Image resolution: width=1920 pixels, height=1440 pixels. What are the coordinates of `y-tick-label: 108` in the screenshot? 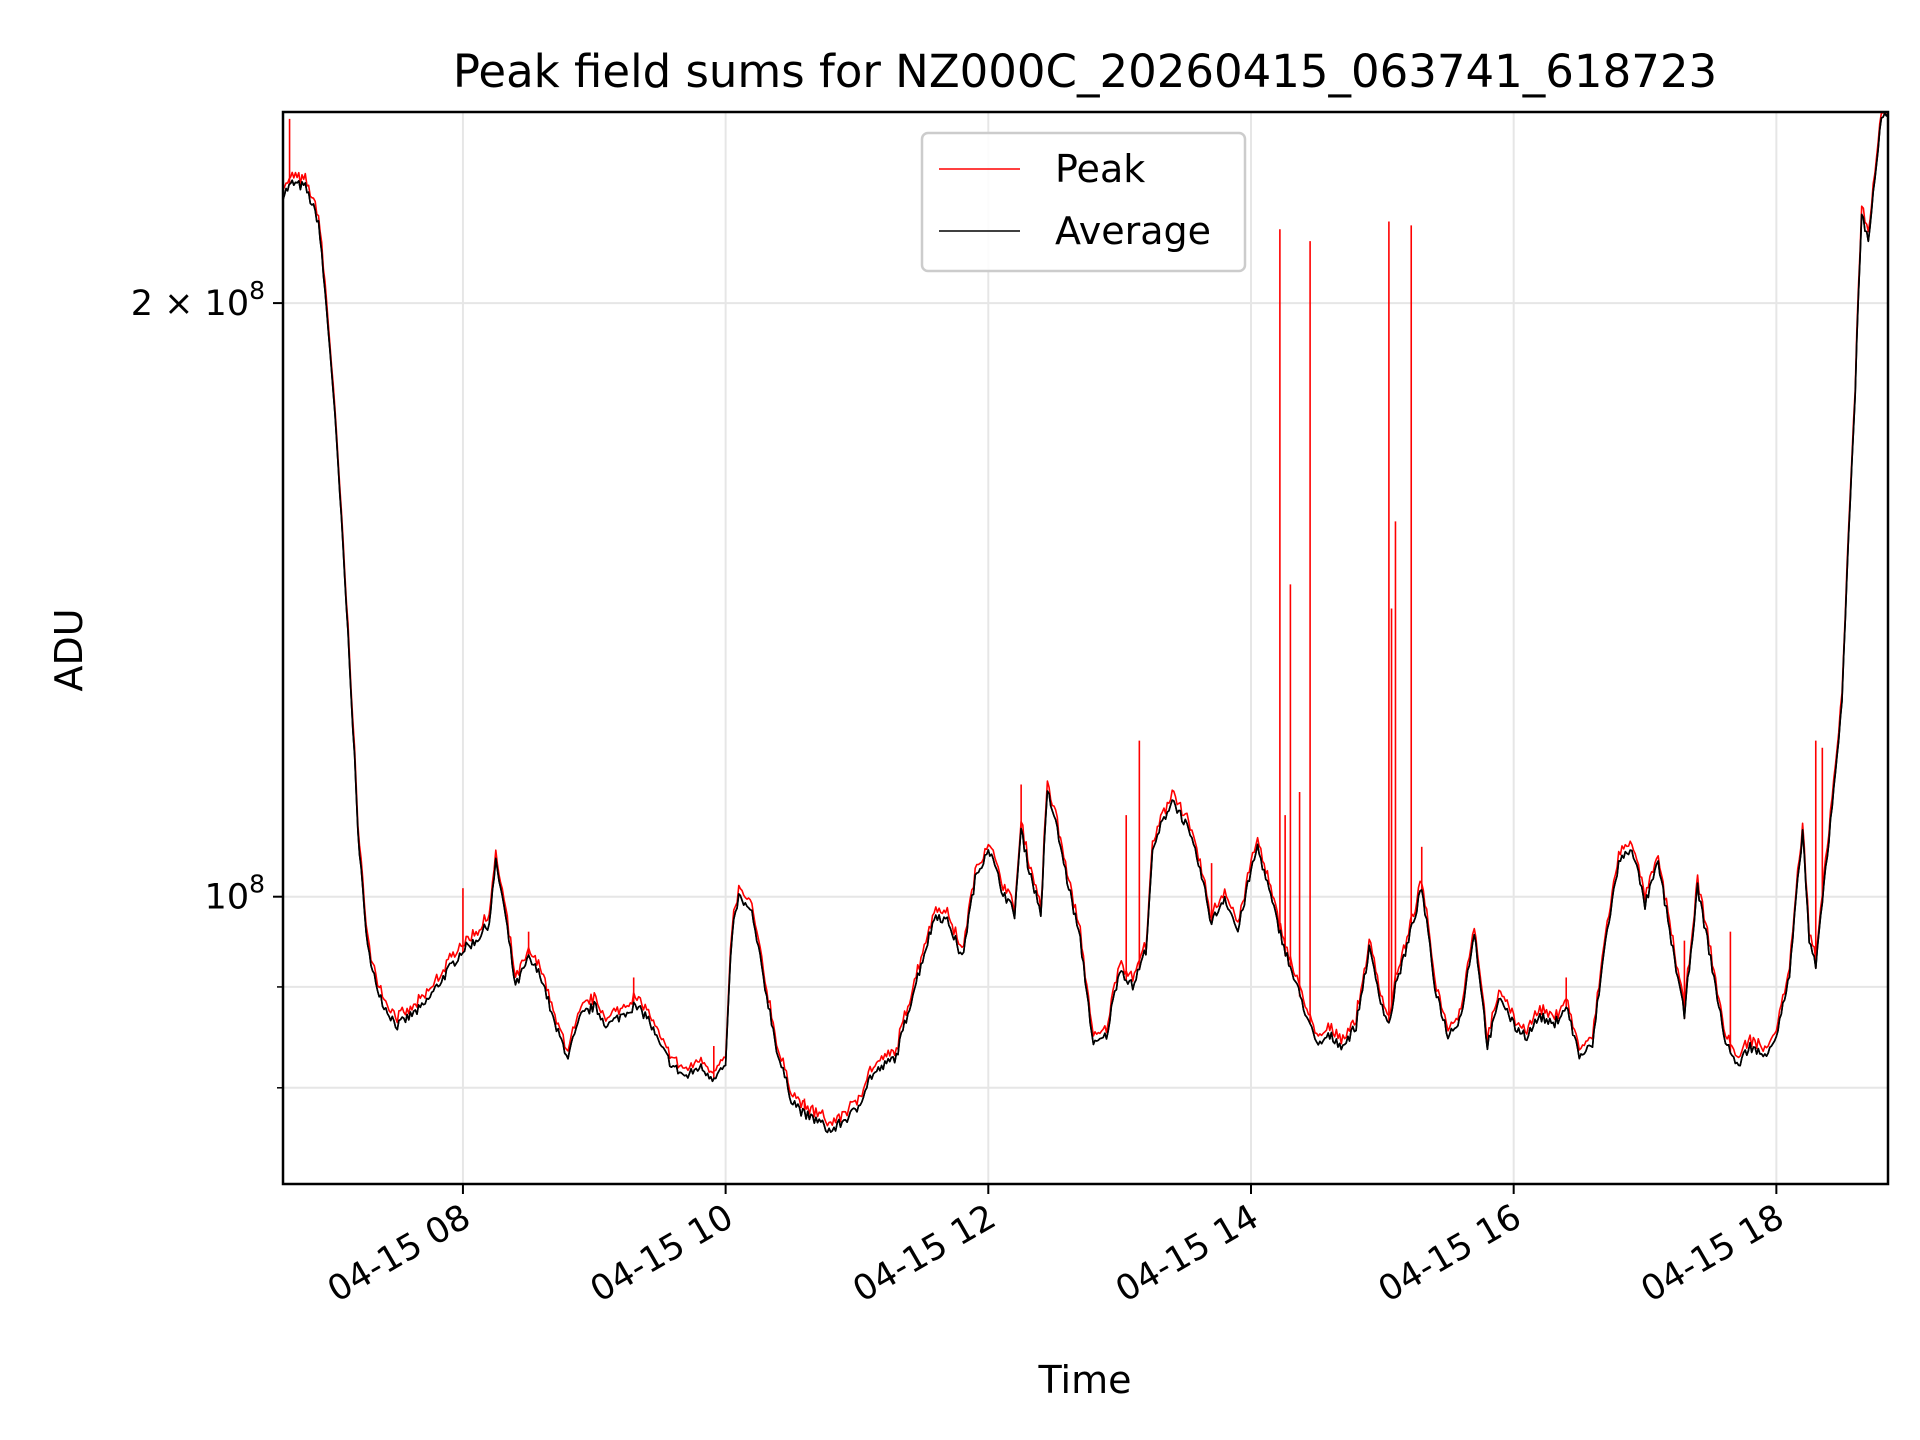 It's located at (235, 894).